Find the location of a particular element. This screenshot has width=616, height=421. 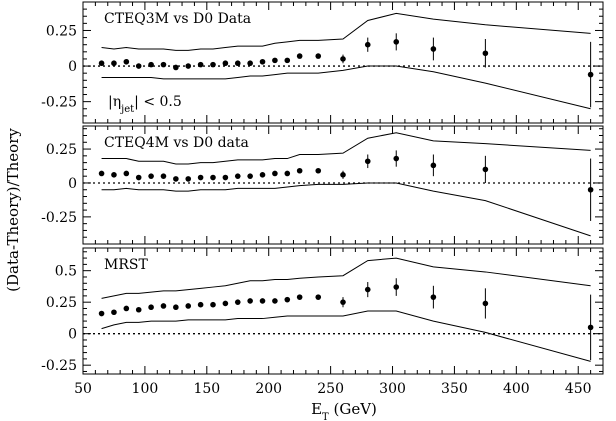

x-axis-label-rest: (GeV) is located at coordinates (353, 409).